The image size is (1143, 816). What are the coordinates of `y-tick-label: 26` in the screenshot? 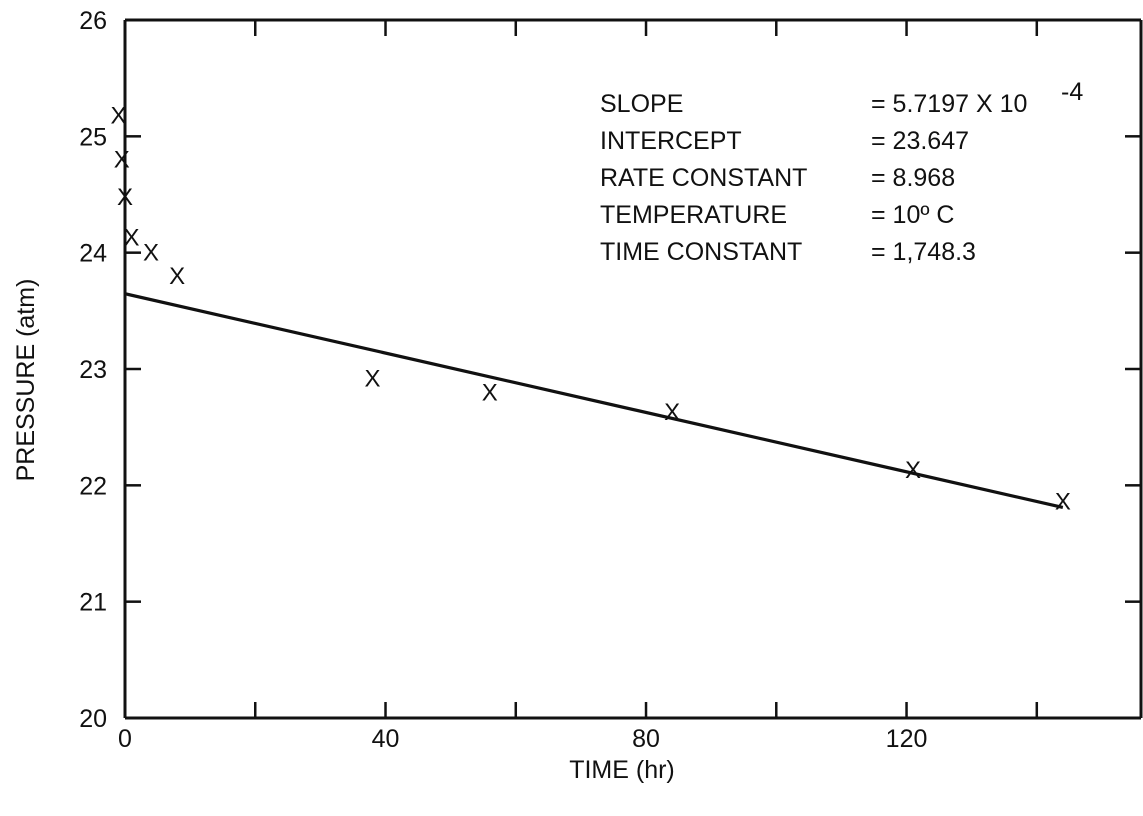 It's located at (93, 21).